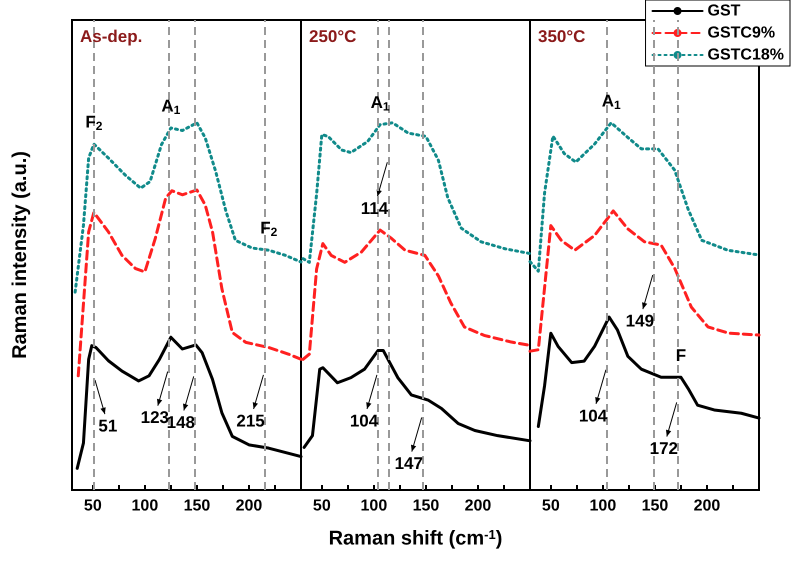 The image size is (792, 574). I want to click on legend-label: GSTC9%, so click(742, 33).